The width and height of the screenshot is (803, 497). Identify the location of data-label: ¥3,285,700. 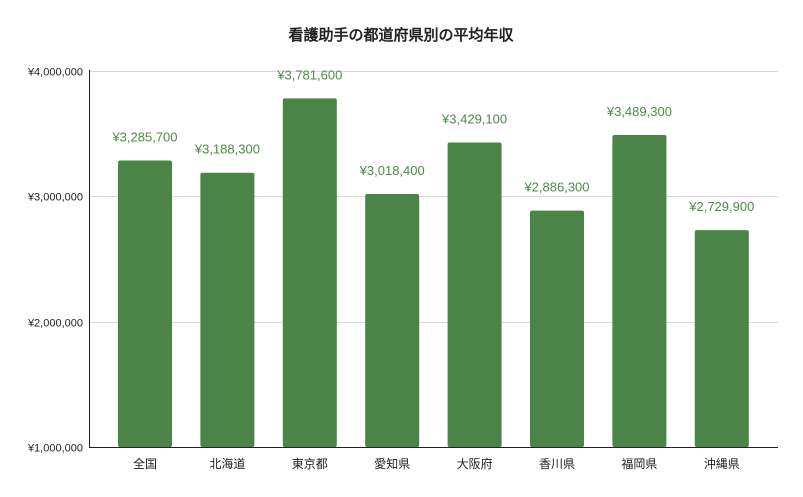
(144, 137).